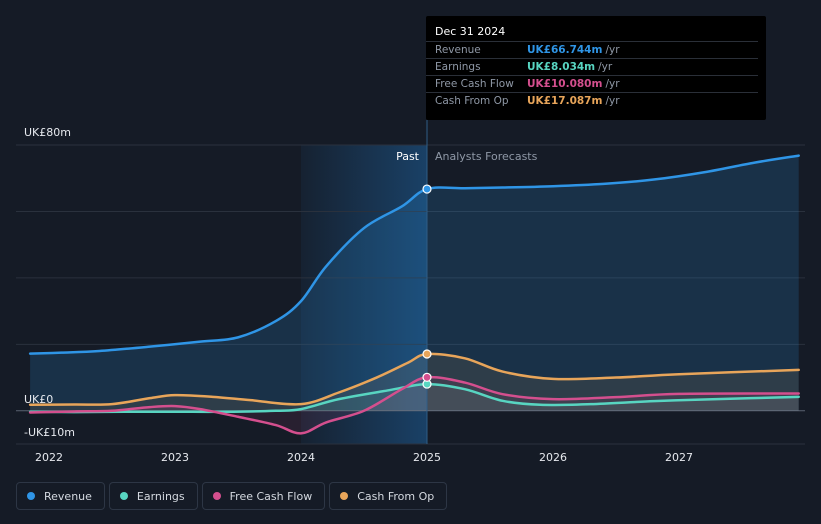  Describe the element at coordinates (427, 286) in the screenshot. I see `series-markers` at that location.